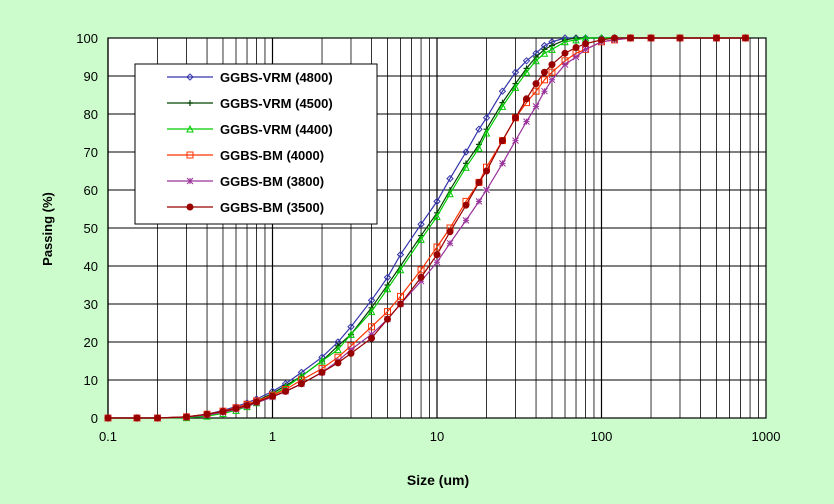 This screenshot has height=504, width=834. I want to click on legend-item: GGBS-VRM (4800), so click(250, 77).